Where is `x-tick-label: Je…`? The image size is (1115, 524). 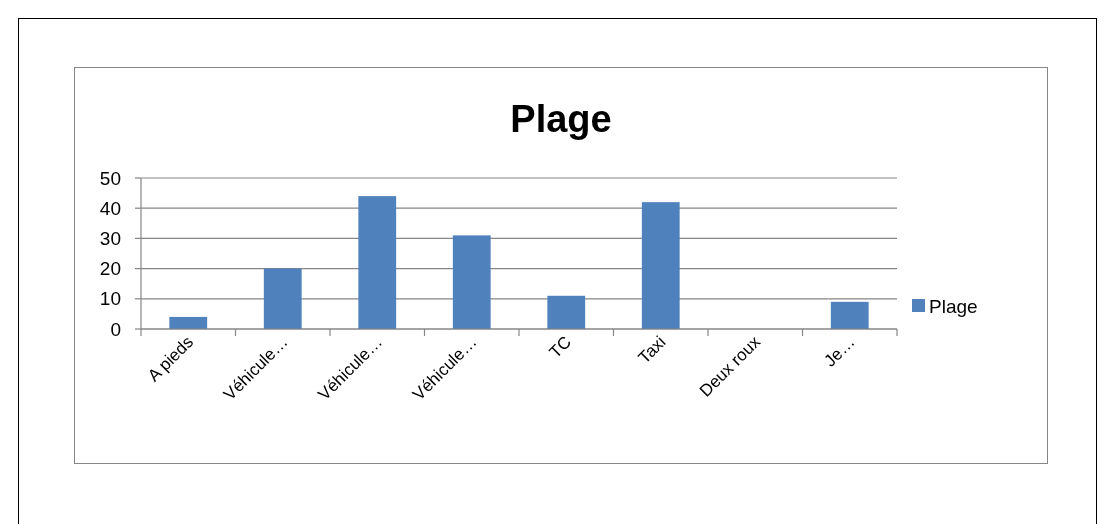 x-tick-label: Je… is located at coordinates (839, 351).